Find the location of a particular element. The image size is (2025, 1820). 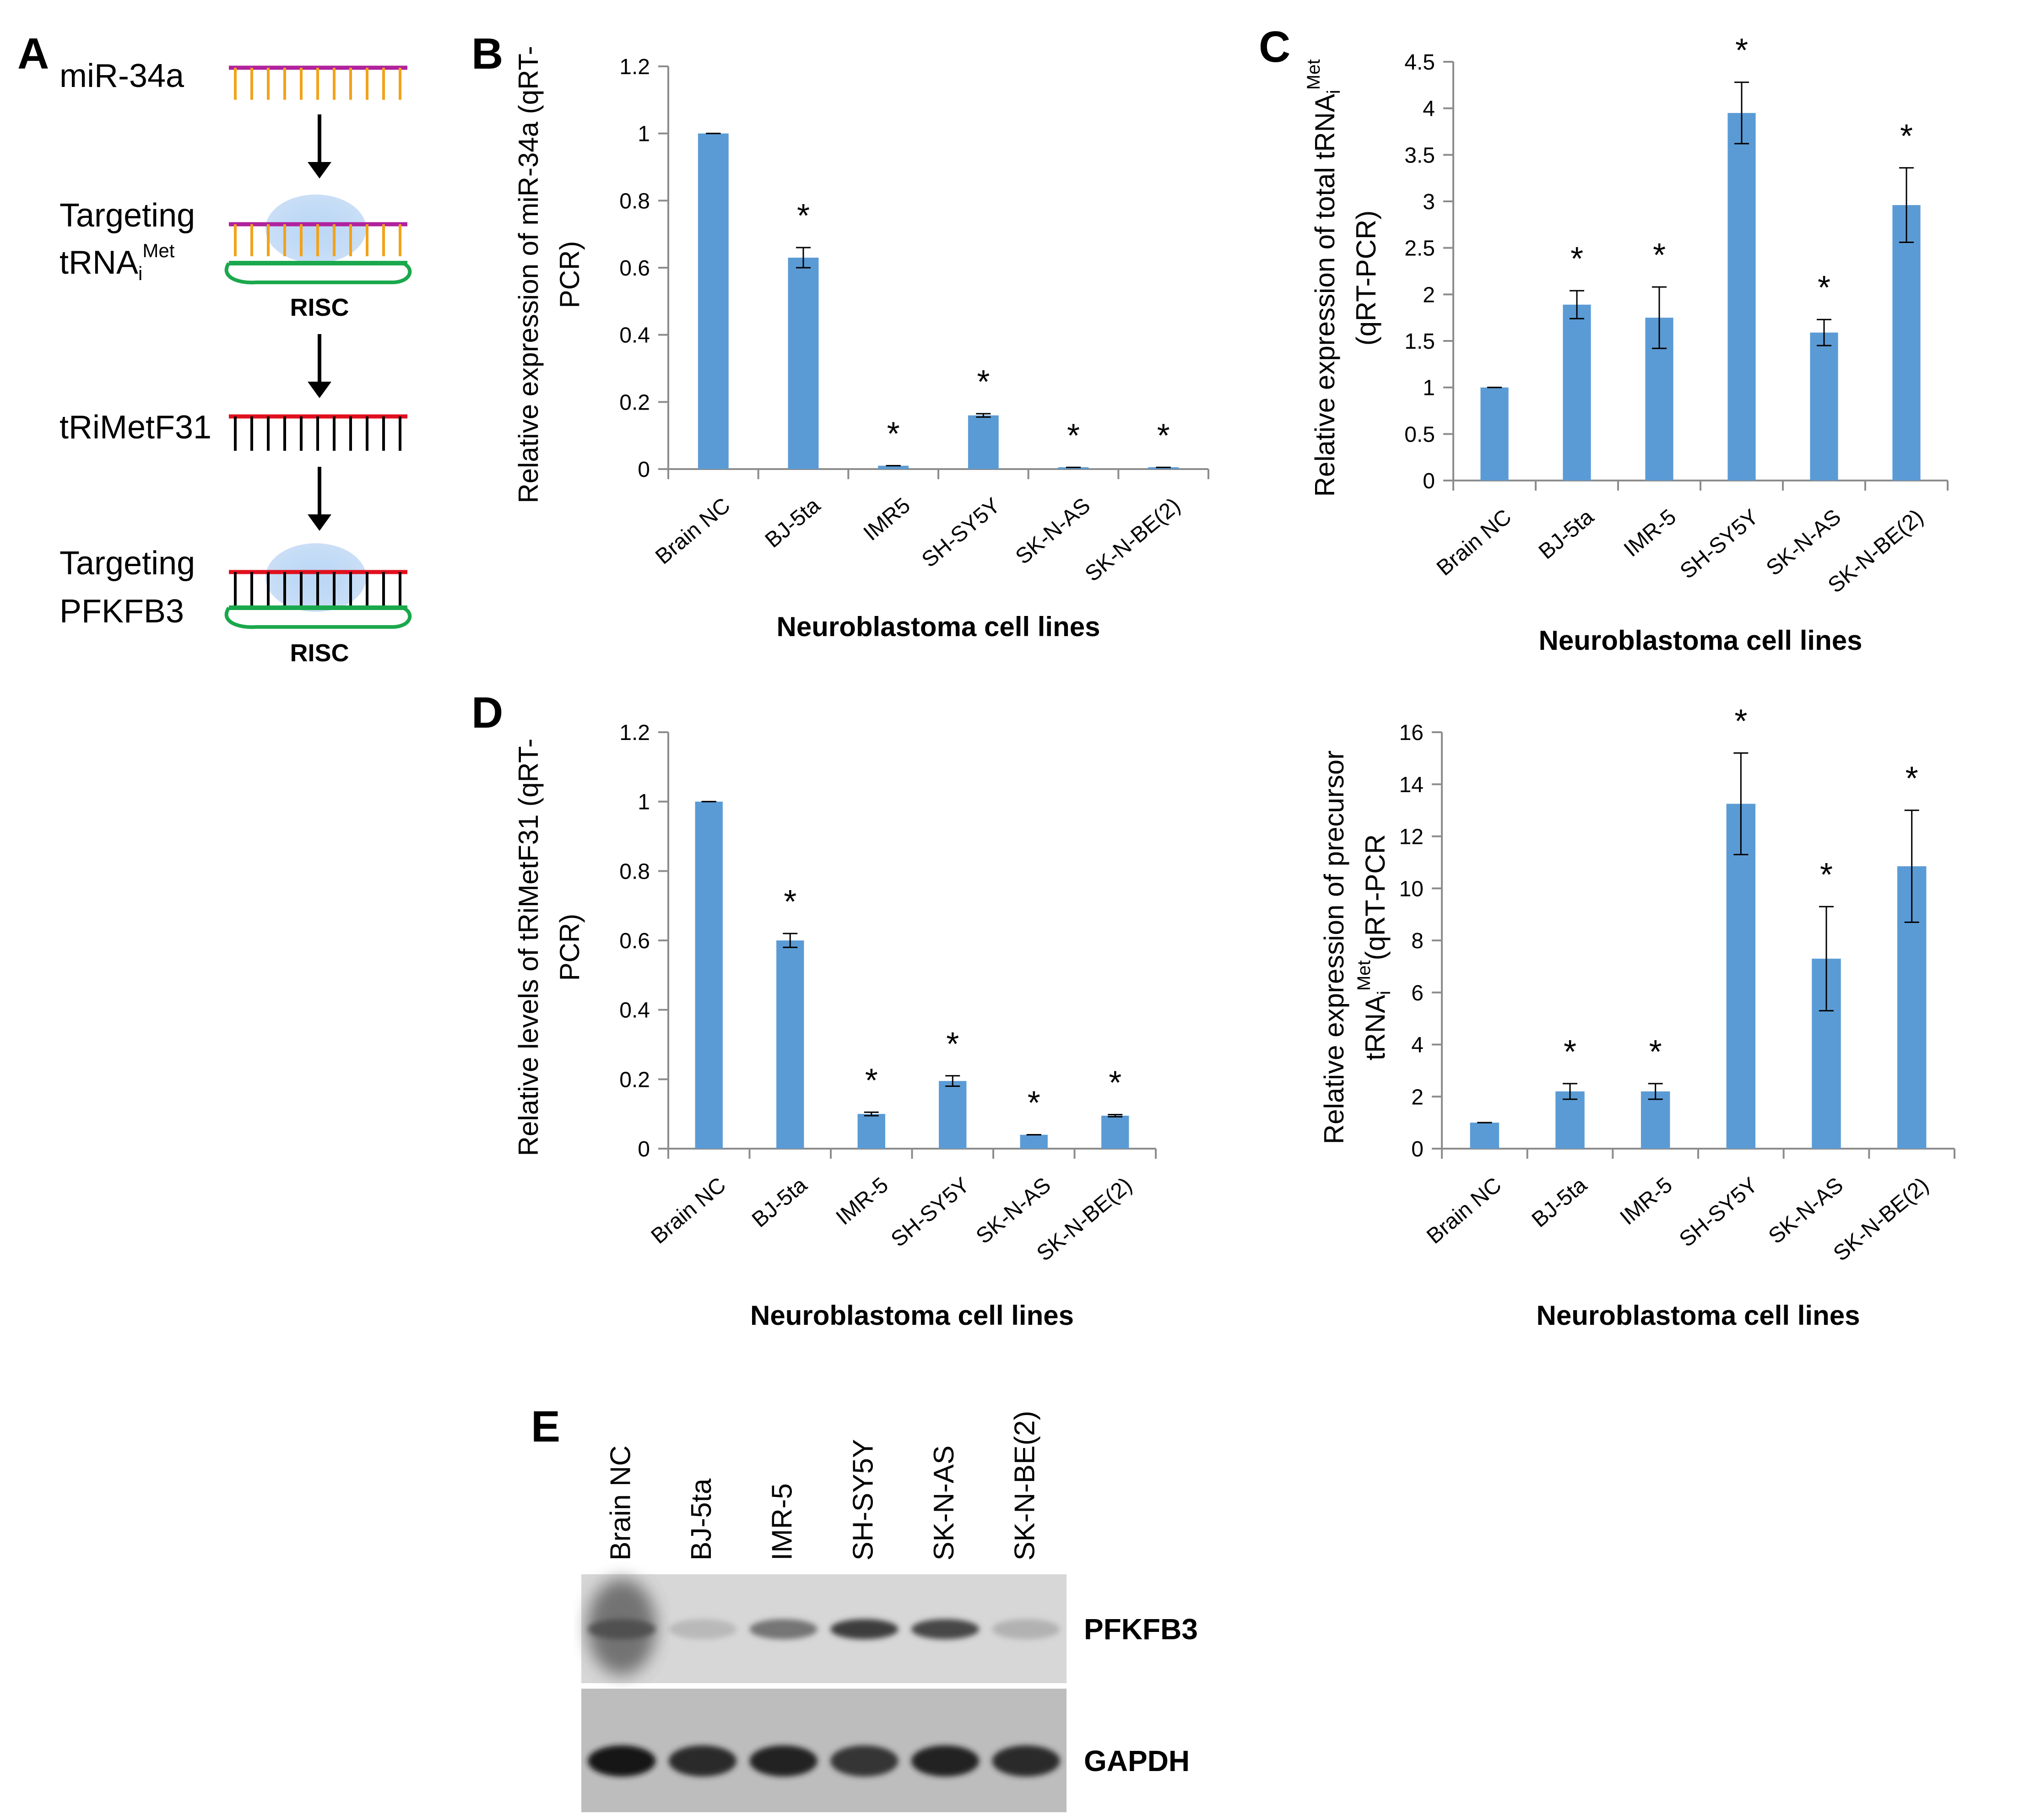

label-targeting-2: Targeting is located at coordinates (127, 563).